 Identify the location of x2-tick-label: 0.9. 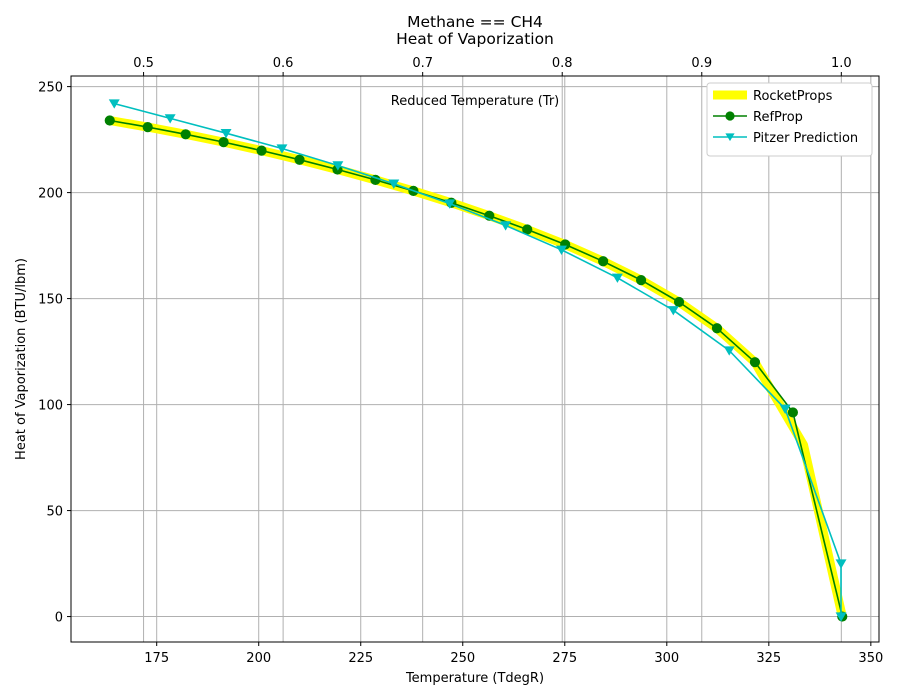
(701, 63).